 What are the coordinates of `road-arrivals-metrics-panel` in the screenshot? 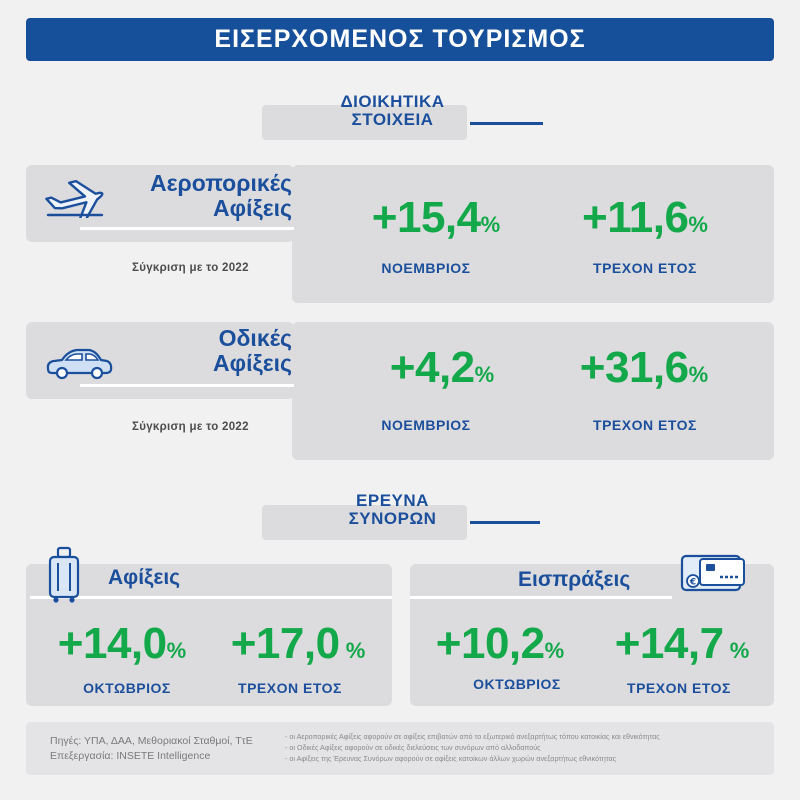 It's located at (533, 391).